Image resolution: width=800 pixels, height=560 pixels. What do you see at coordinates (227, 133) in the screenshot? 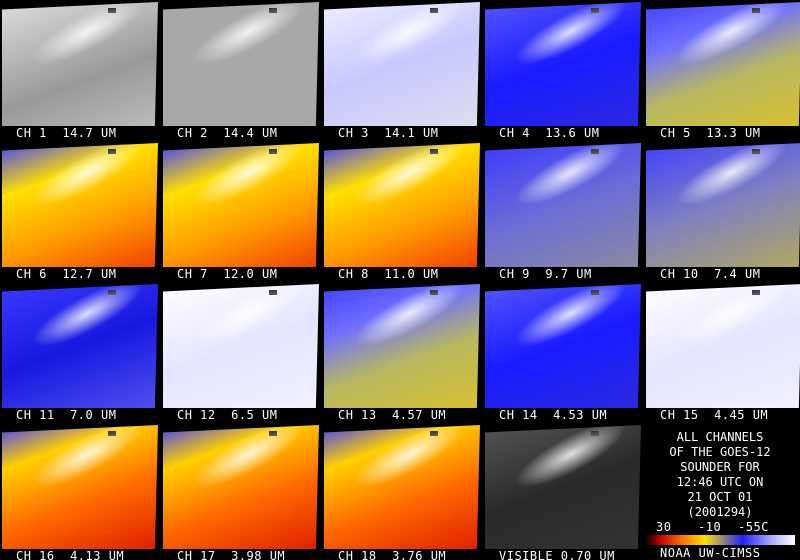
I see `panel-label: CH 2 14.4 UM` at bounding box center [227, 133].